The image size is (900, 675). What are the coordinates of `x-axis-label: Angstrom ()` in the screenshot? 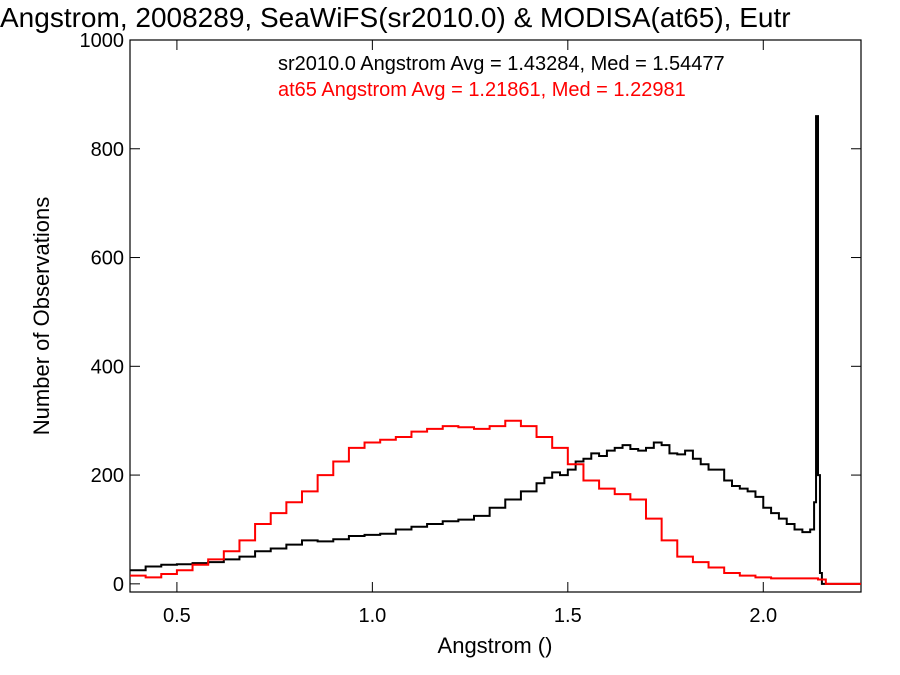 It's located at (495, 645).